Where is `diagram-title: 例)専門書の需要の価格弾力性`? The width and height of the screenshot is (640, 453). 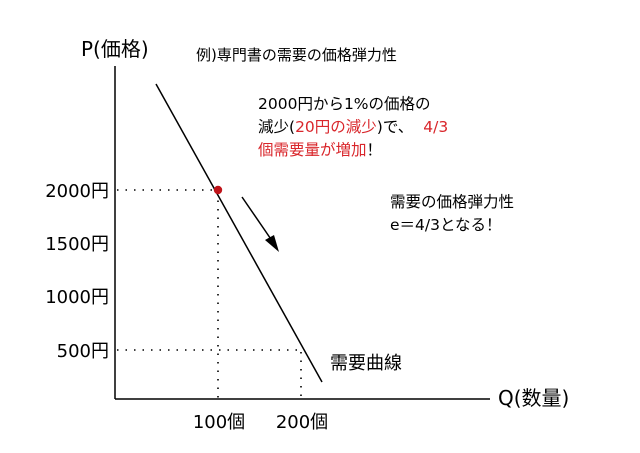 diagram-title: 例)専門書の需要の価格弾力性 is located at coordinates (296, 55).